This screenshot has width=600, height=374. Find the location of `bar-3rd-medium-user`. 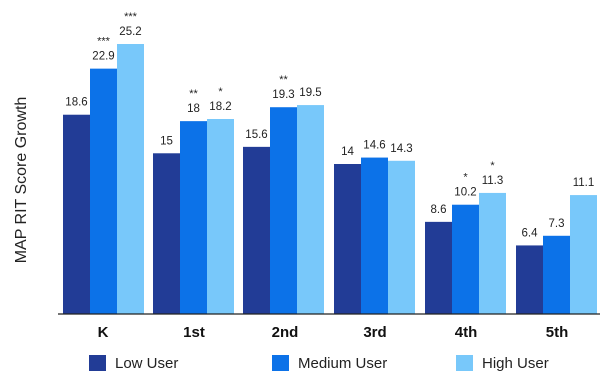

bar-3rd-medium-user is located at coordinates (374, 235).